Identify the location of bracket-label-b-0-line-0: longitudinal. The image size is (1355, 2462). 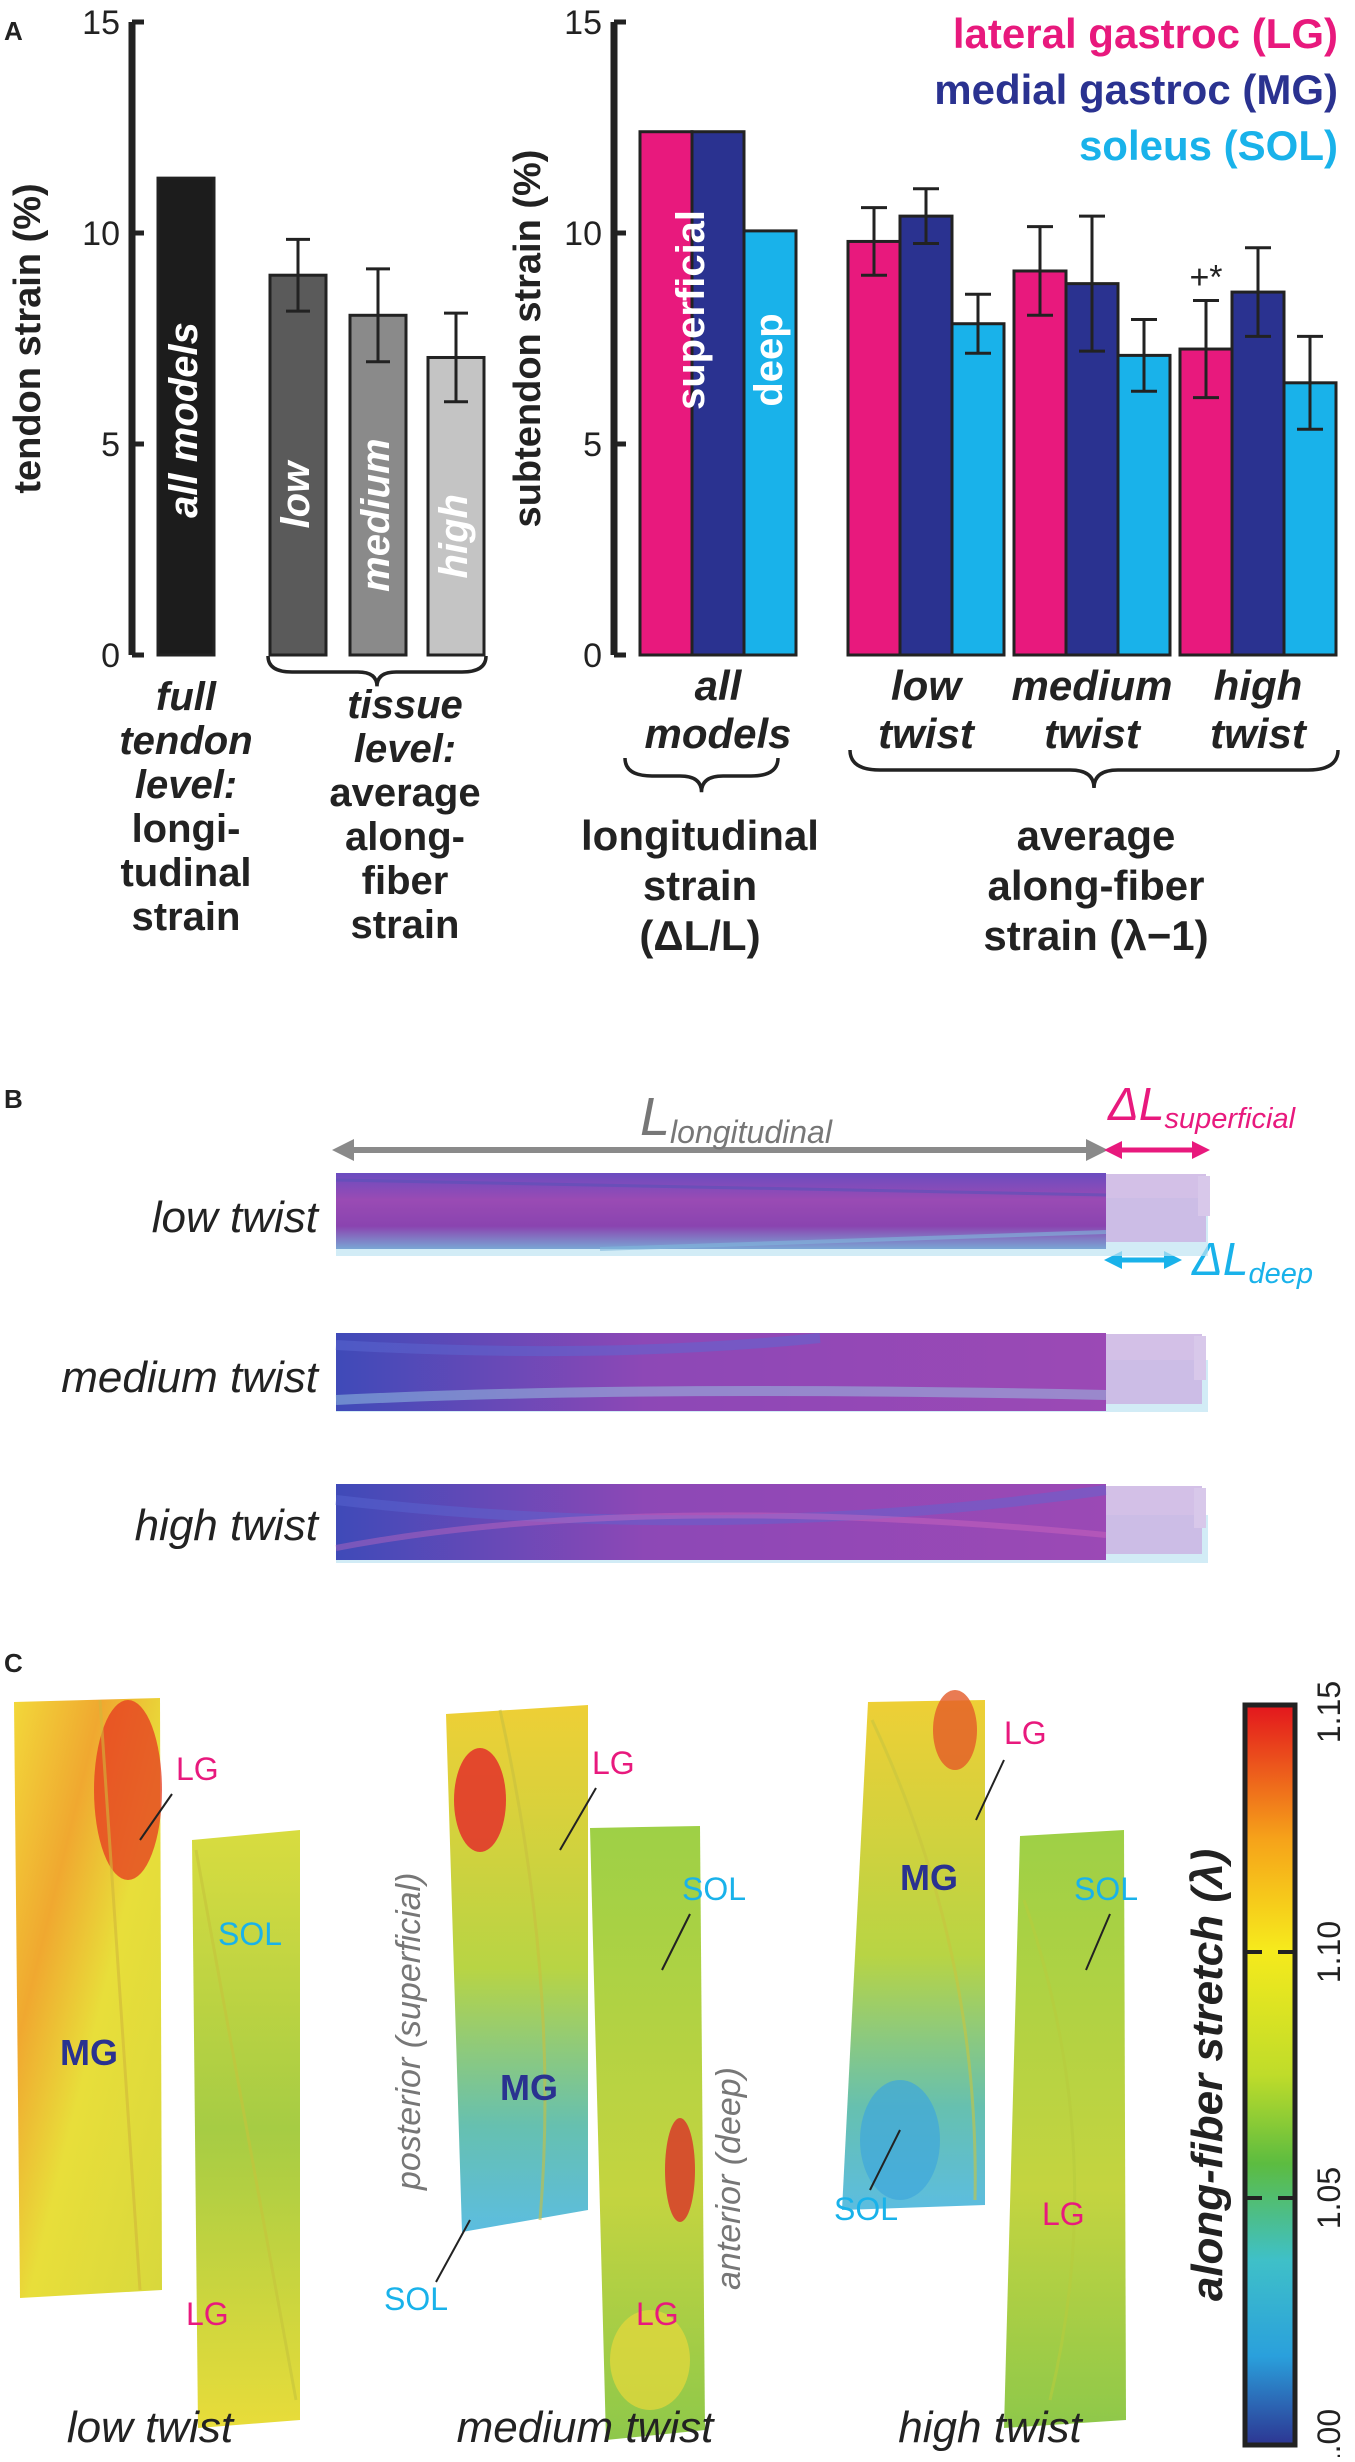
(700, 835).